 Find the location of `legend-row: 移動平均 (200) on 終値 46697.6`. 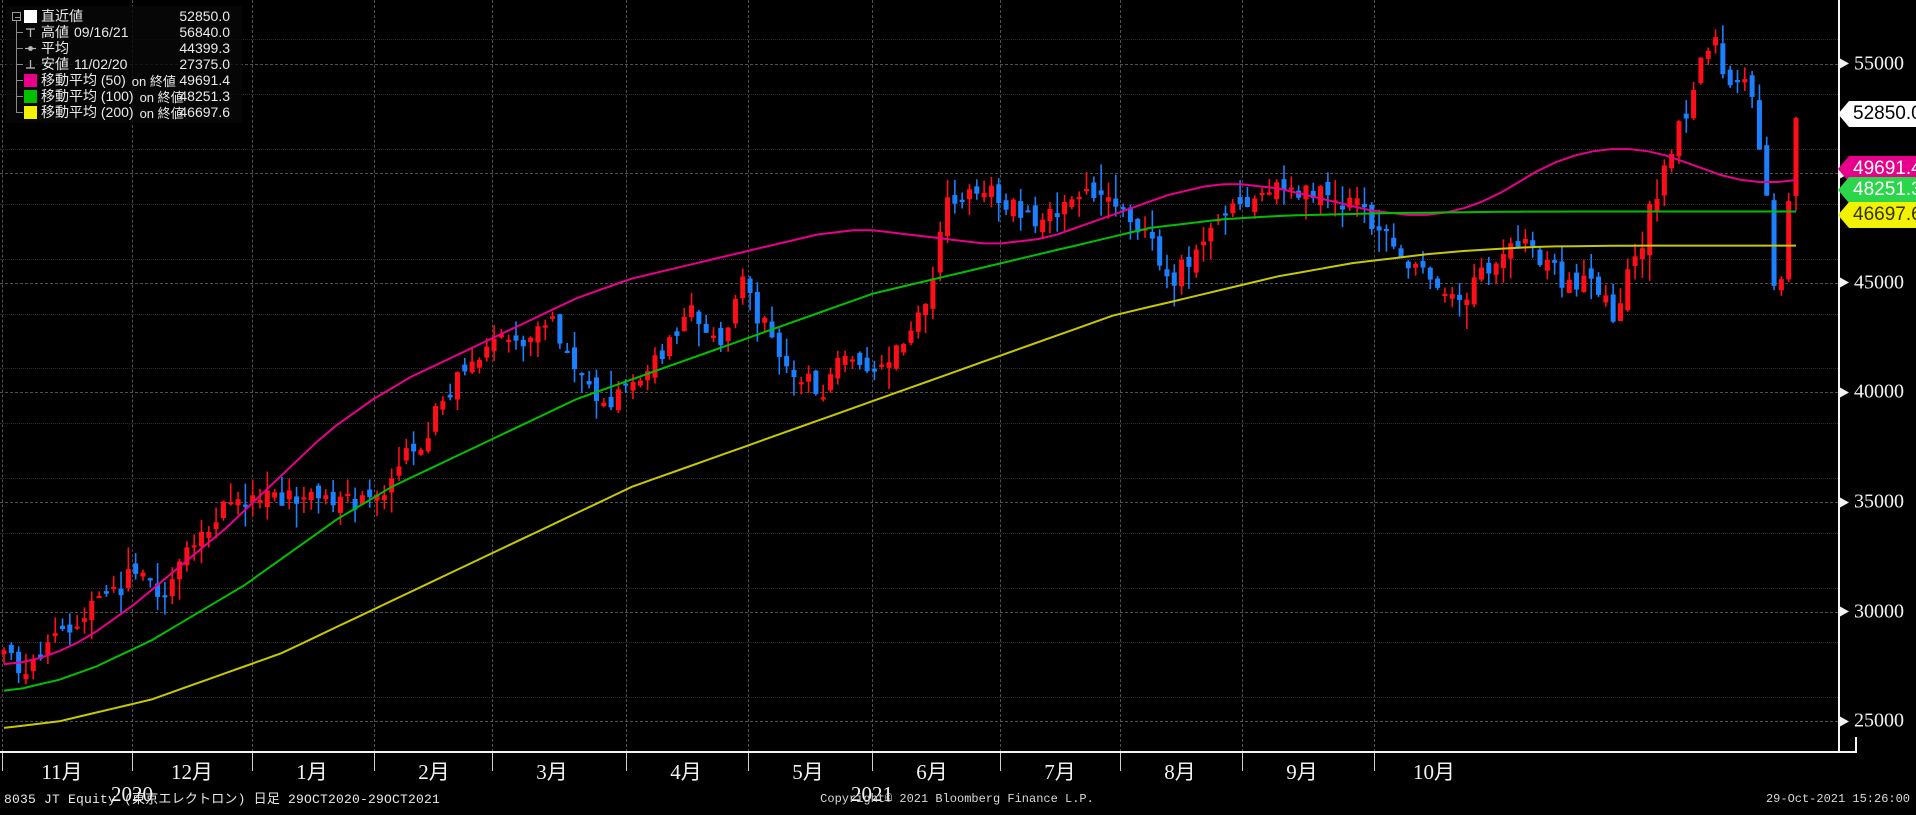

legend-row: 移動平均 (200) on 終値 46697.6 is located at coordinates (123, 112).